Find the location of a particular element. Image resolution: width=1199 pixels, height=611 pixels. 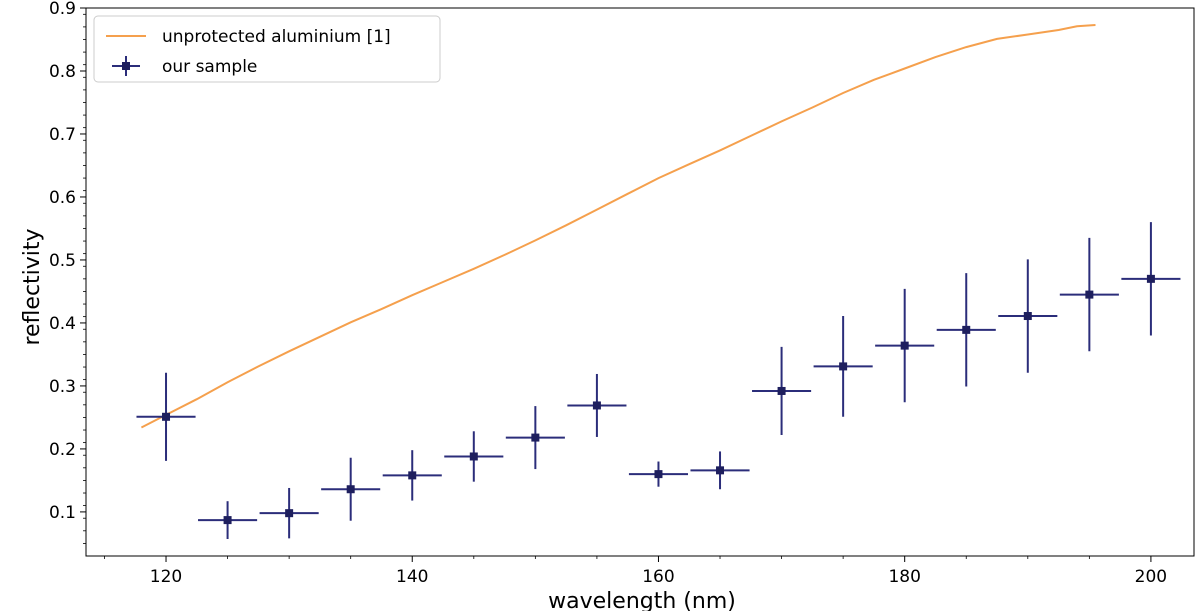

y-tick-label: 0.1 is located at coordinates (62, 513).